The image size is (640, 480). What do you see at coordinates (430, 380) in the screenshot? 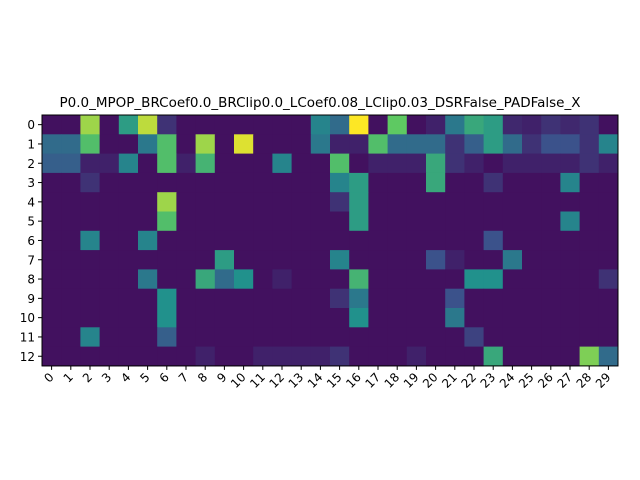
I see `x-tick-label: 20` at bounding box center [430, 380].